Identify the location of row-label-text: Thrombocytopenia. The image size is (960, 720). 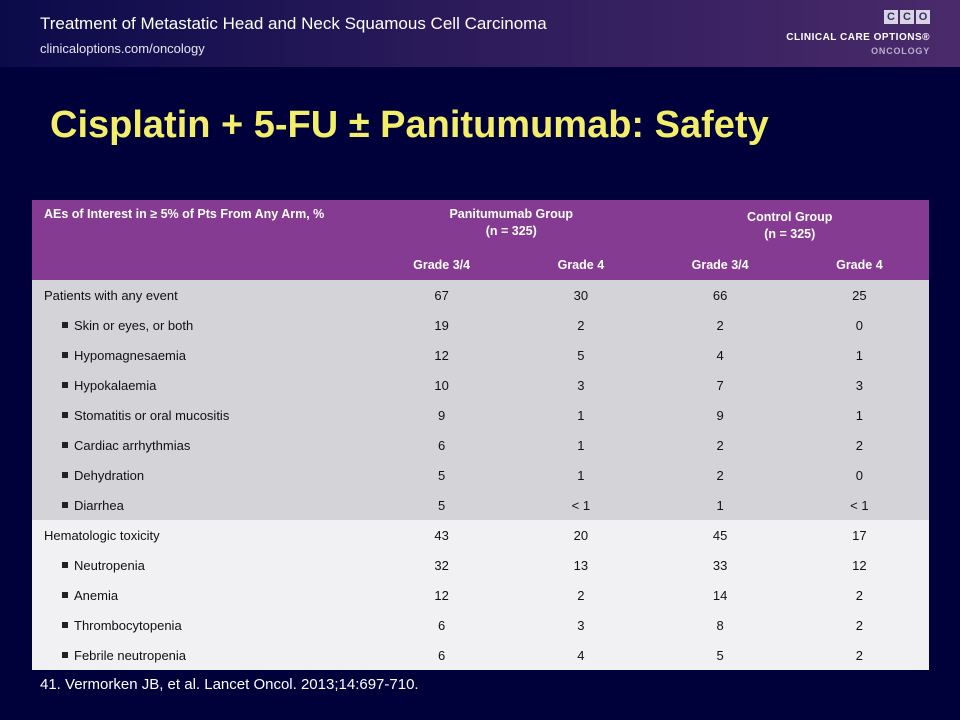
(128, 625).